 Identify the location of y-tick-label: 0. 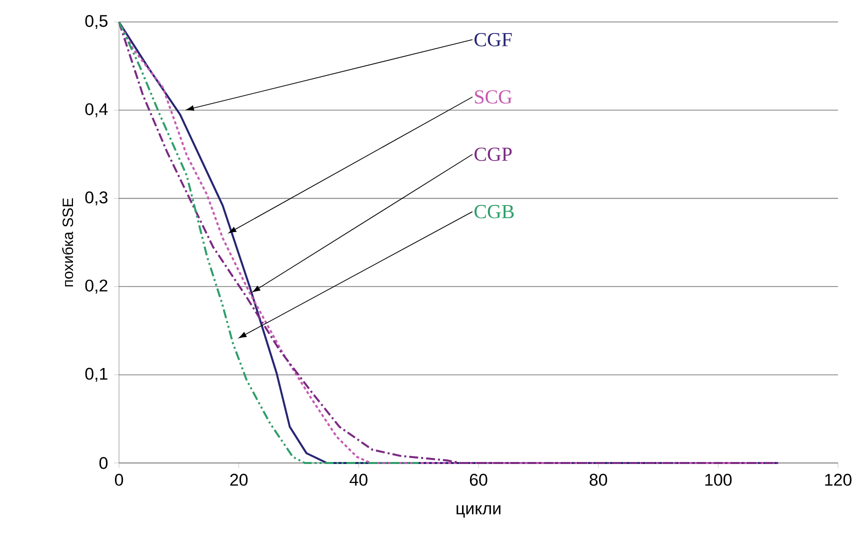
(103, 462).